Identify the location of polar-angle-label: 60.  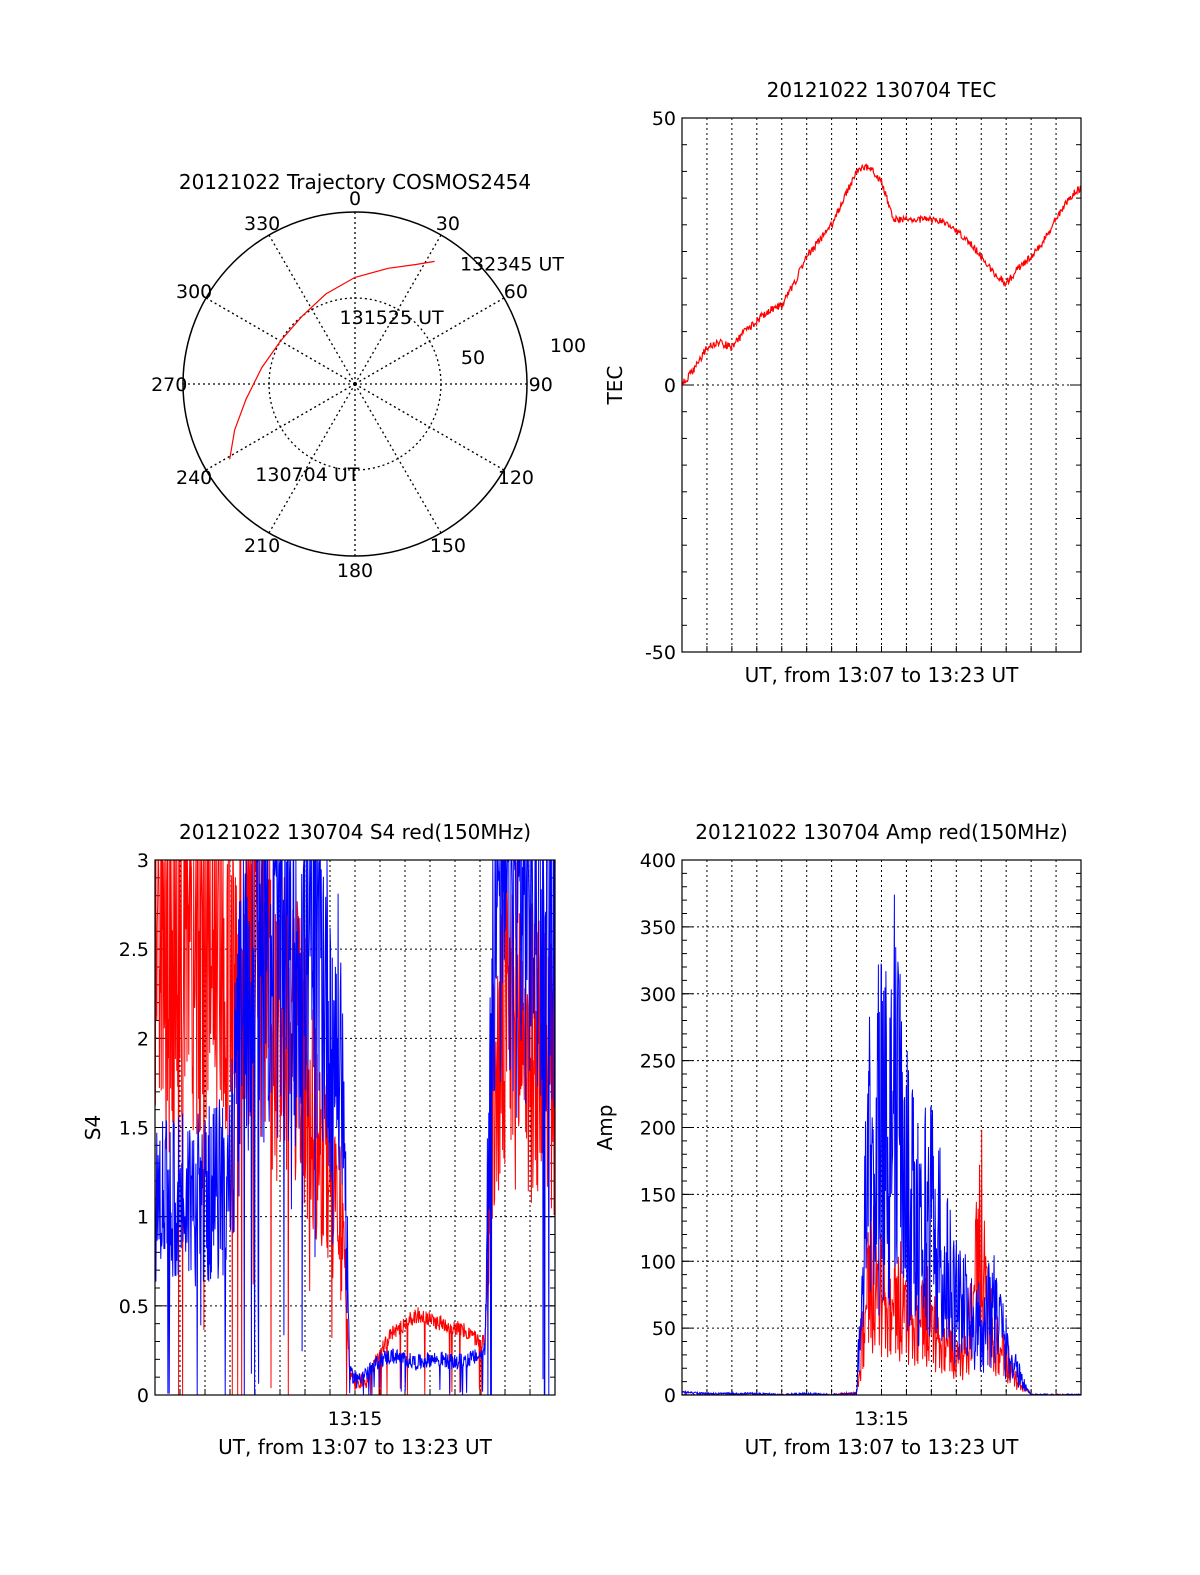
(516, 292).